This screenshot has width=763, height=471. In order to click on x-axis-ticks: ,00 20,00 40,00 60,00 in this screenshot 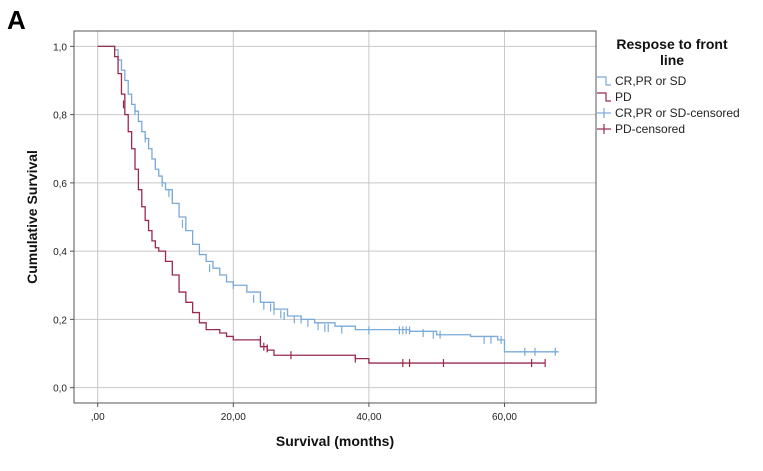, I will do `click(304, 413)`.